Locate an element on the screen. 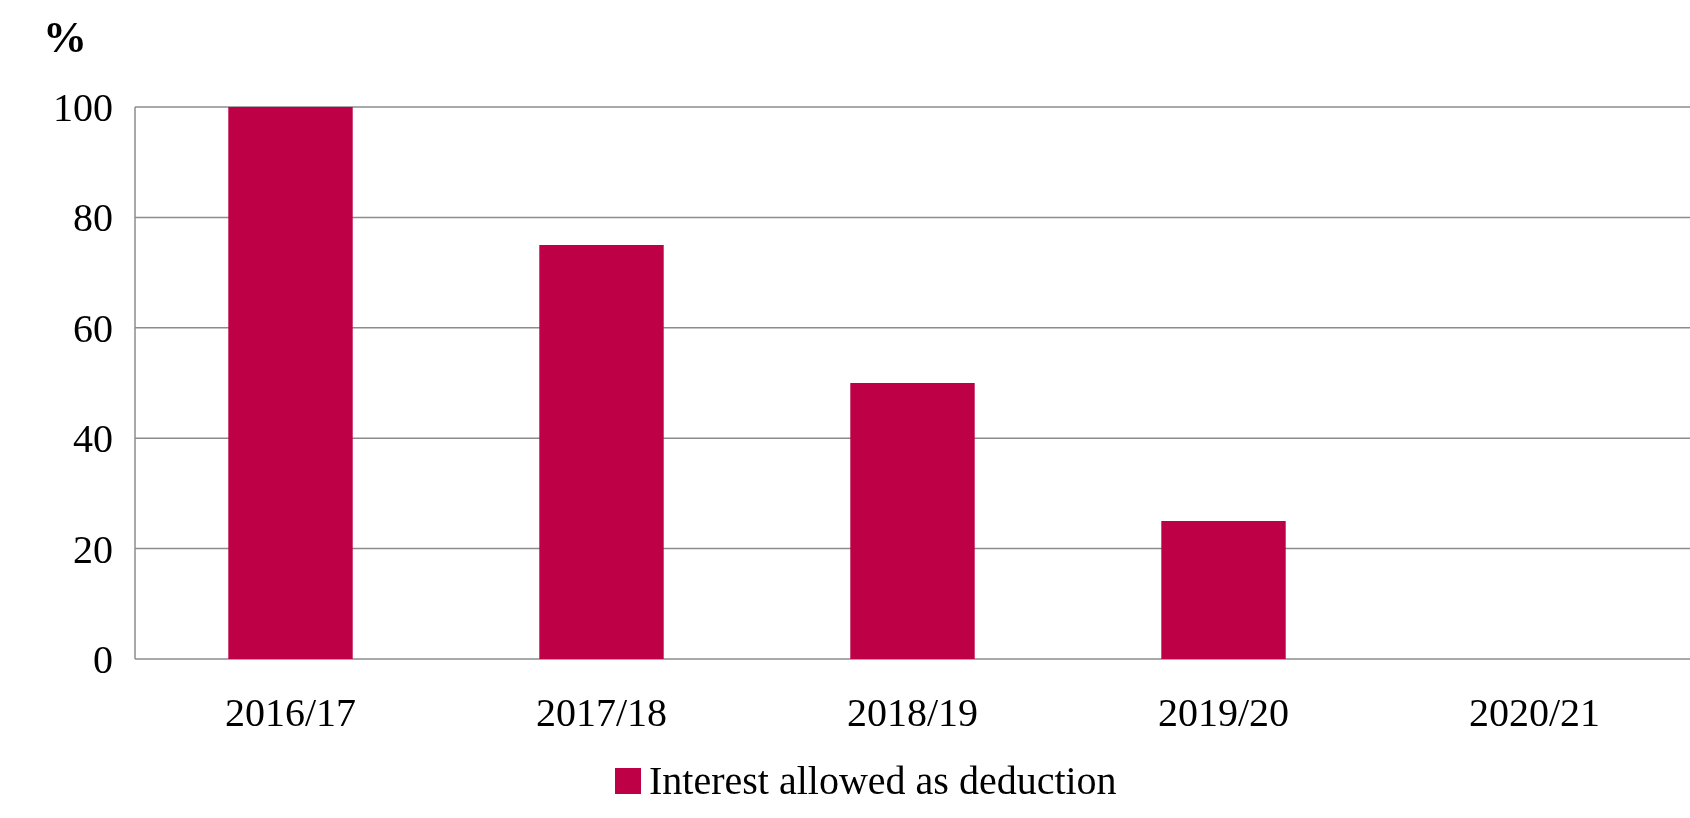  x-tick-label: 2016/17 is located at coordinates (290, 712).